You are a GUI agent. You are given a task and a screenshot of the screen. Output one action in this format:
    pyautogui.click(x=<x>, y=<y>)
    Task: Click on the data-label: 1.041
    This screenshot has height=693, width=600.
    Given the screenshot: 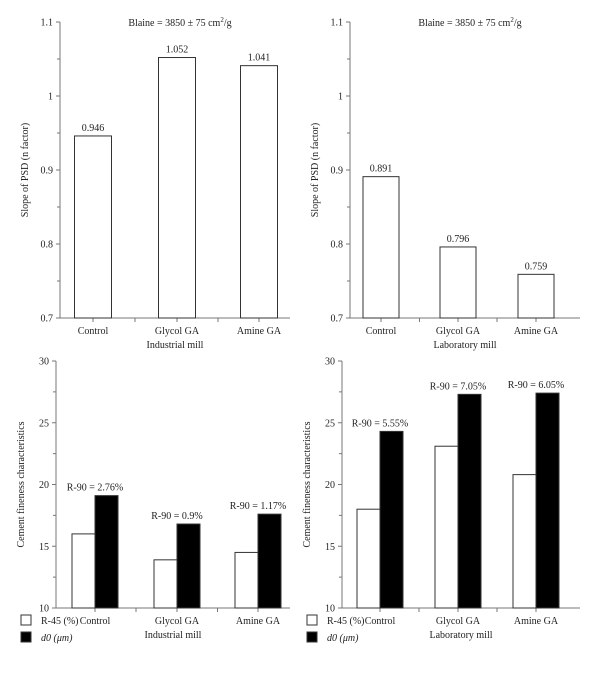 What is the action you would take?
    pyautogui.click(x=259, y=58)
    